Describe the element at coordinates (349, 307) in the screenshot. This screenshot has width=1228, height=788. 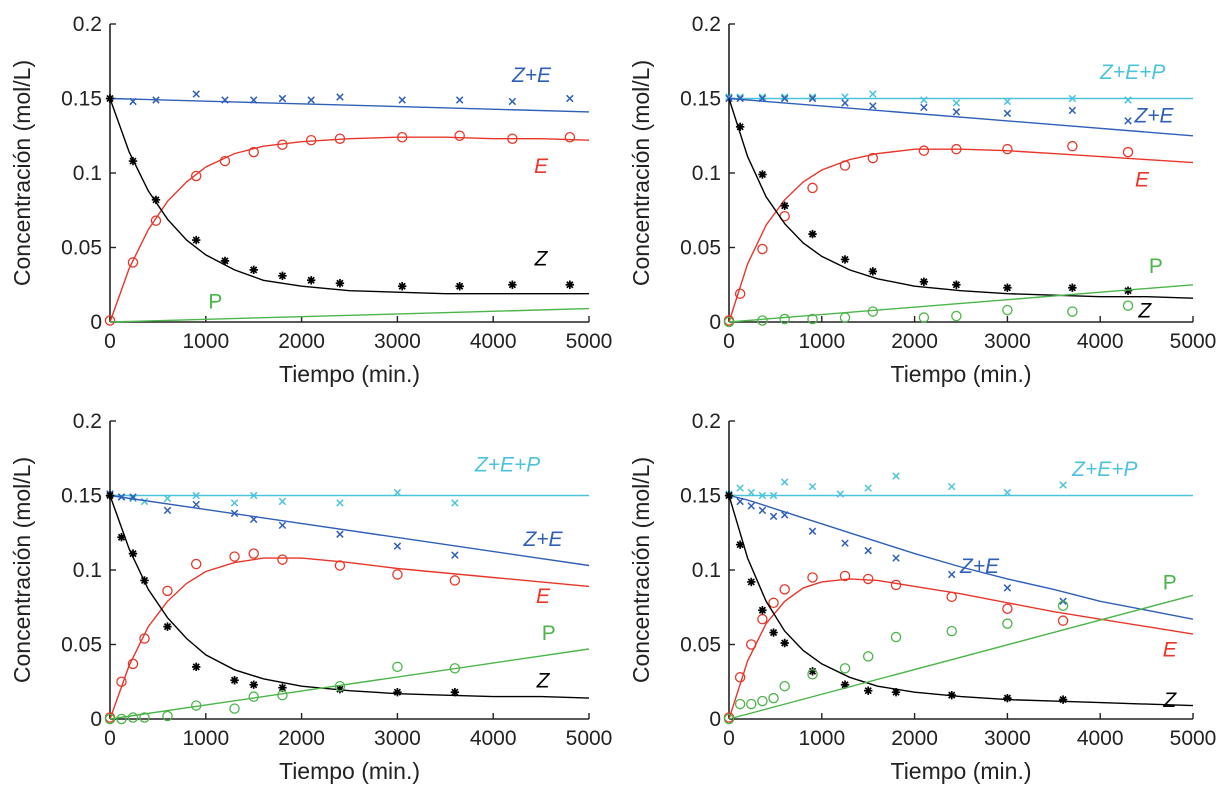
I see `series-p: P` at that location.